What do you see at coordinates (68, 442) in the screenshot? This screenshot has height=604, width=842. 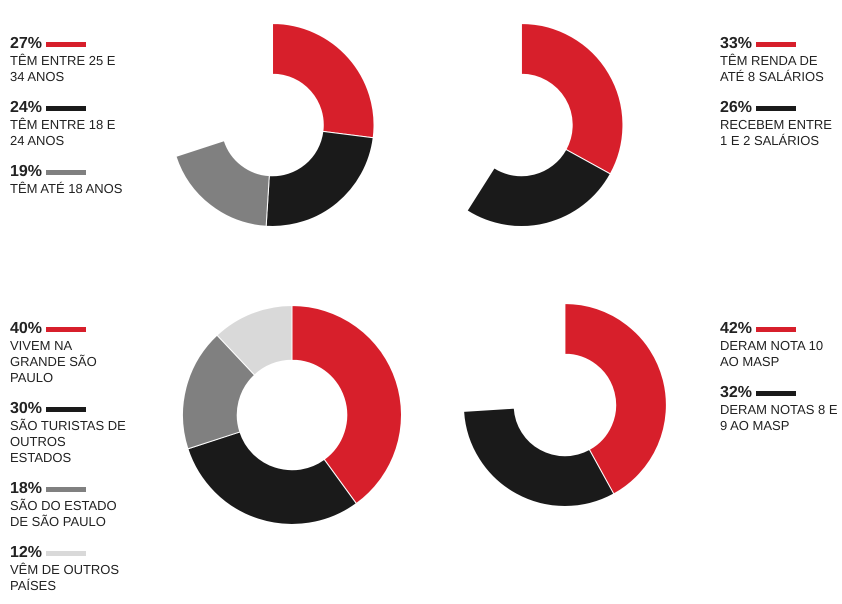 I see `legend-label: SÃO TURISTAS DE OUTROS ESTADOS` at bounding box center [68, 442].